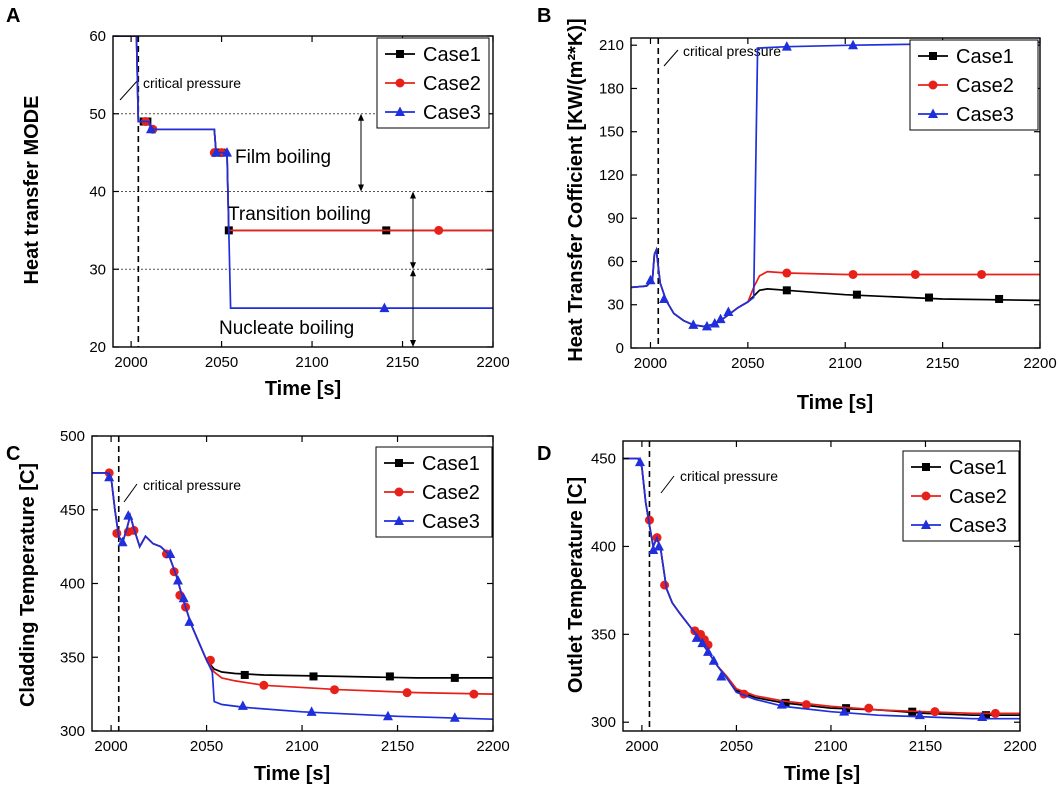 This screenshot has width=1058, height=796. What do you see at coordinates (192, 485) in the screenshot?
I see `critical-pressure-label: critical pressure` at bounding box center [192, 485].